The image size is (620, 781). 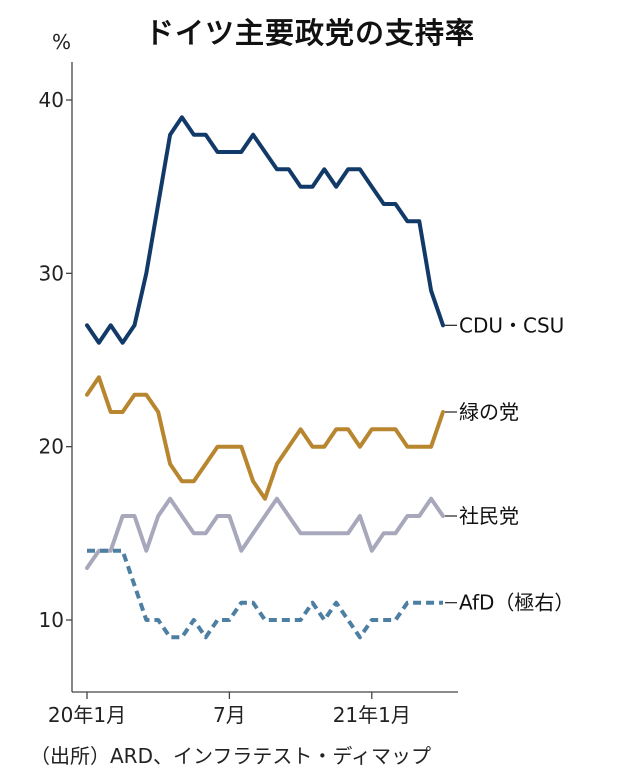 What do you see at coordinates (372, 715) in the screenshot?
I see `x-tick-label: 21年1月` at bounding box center [372, 715].